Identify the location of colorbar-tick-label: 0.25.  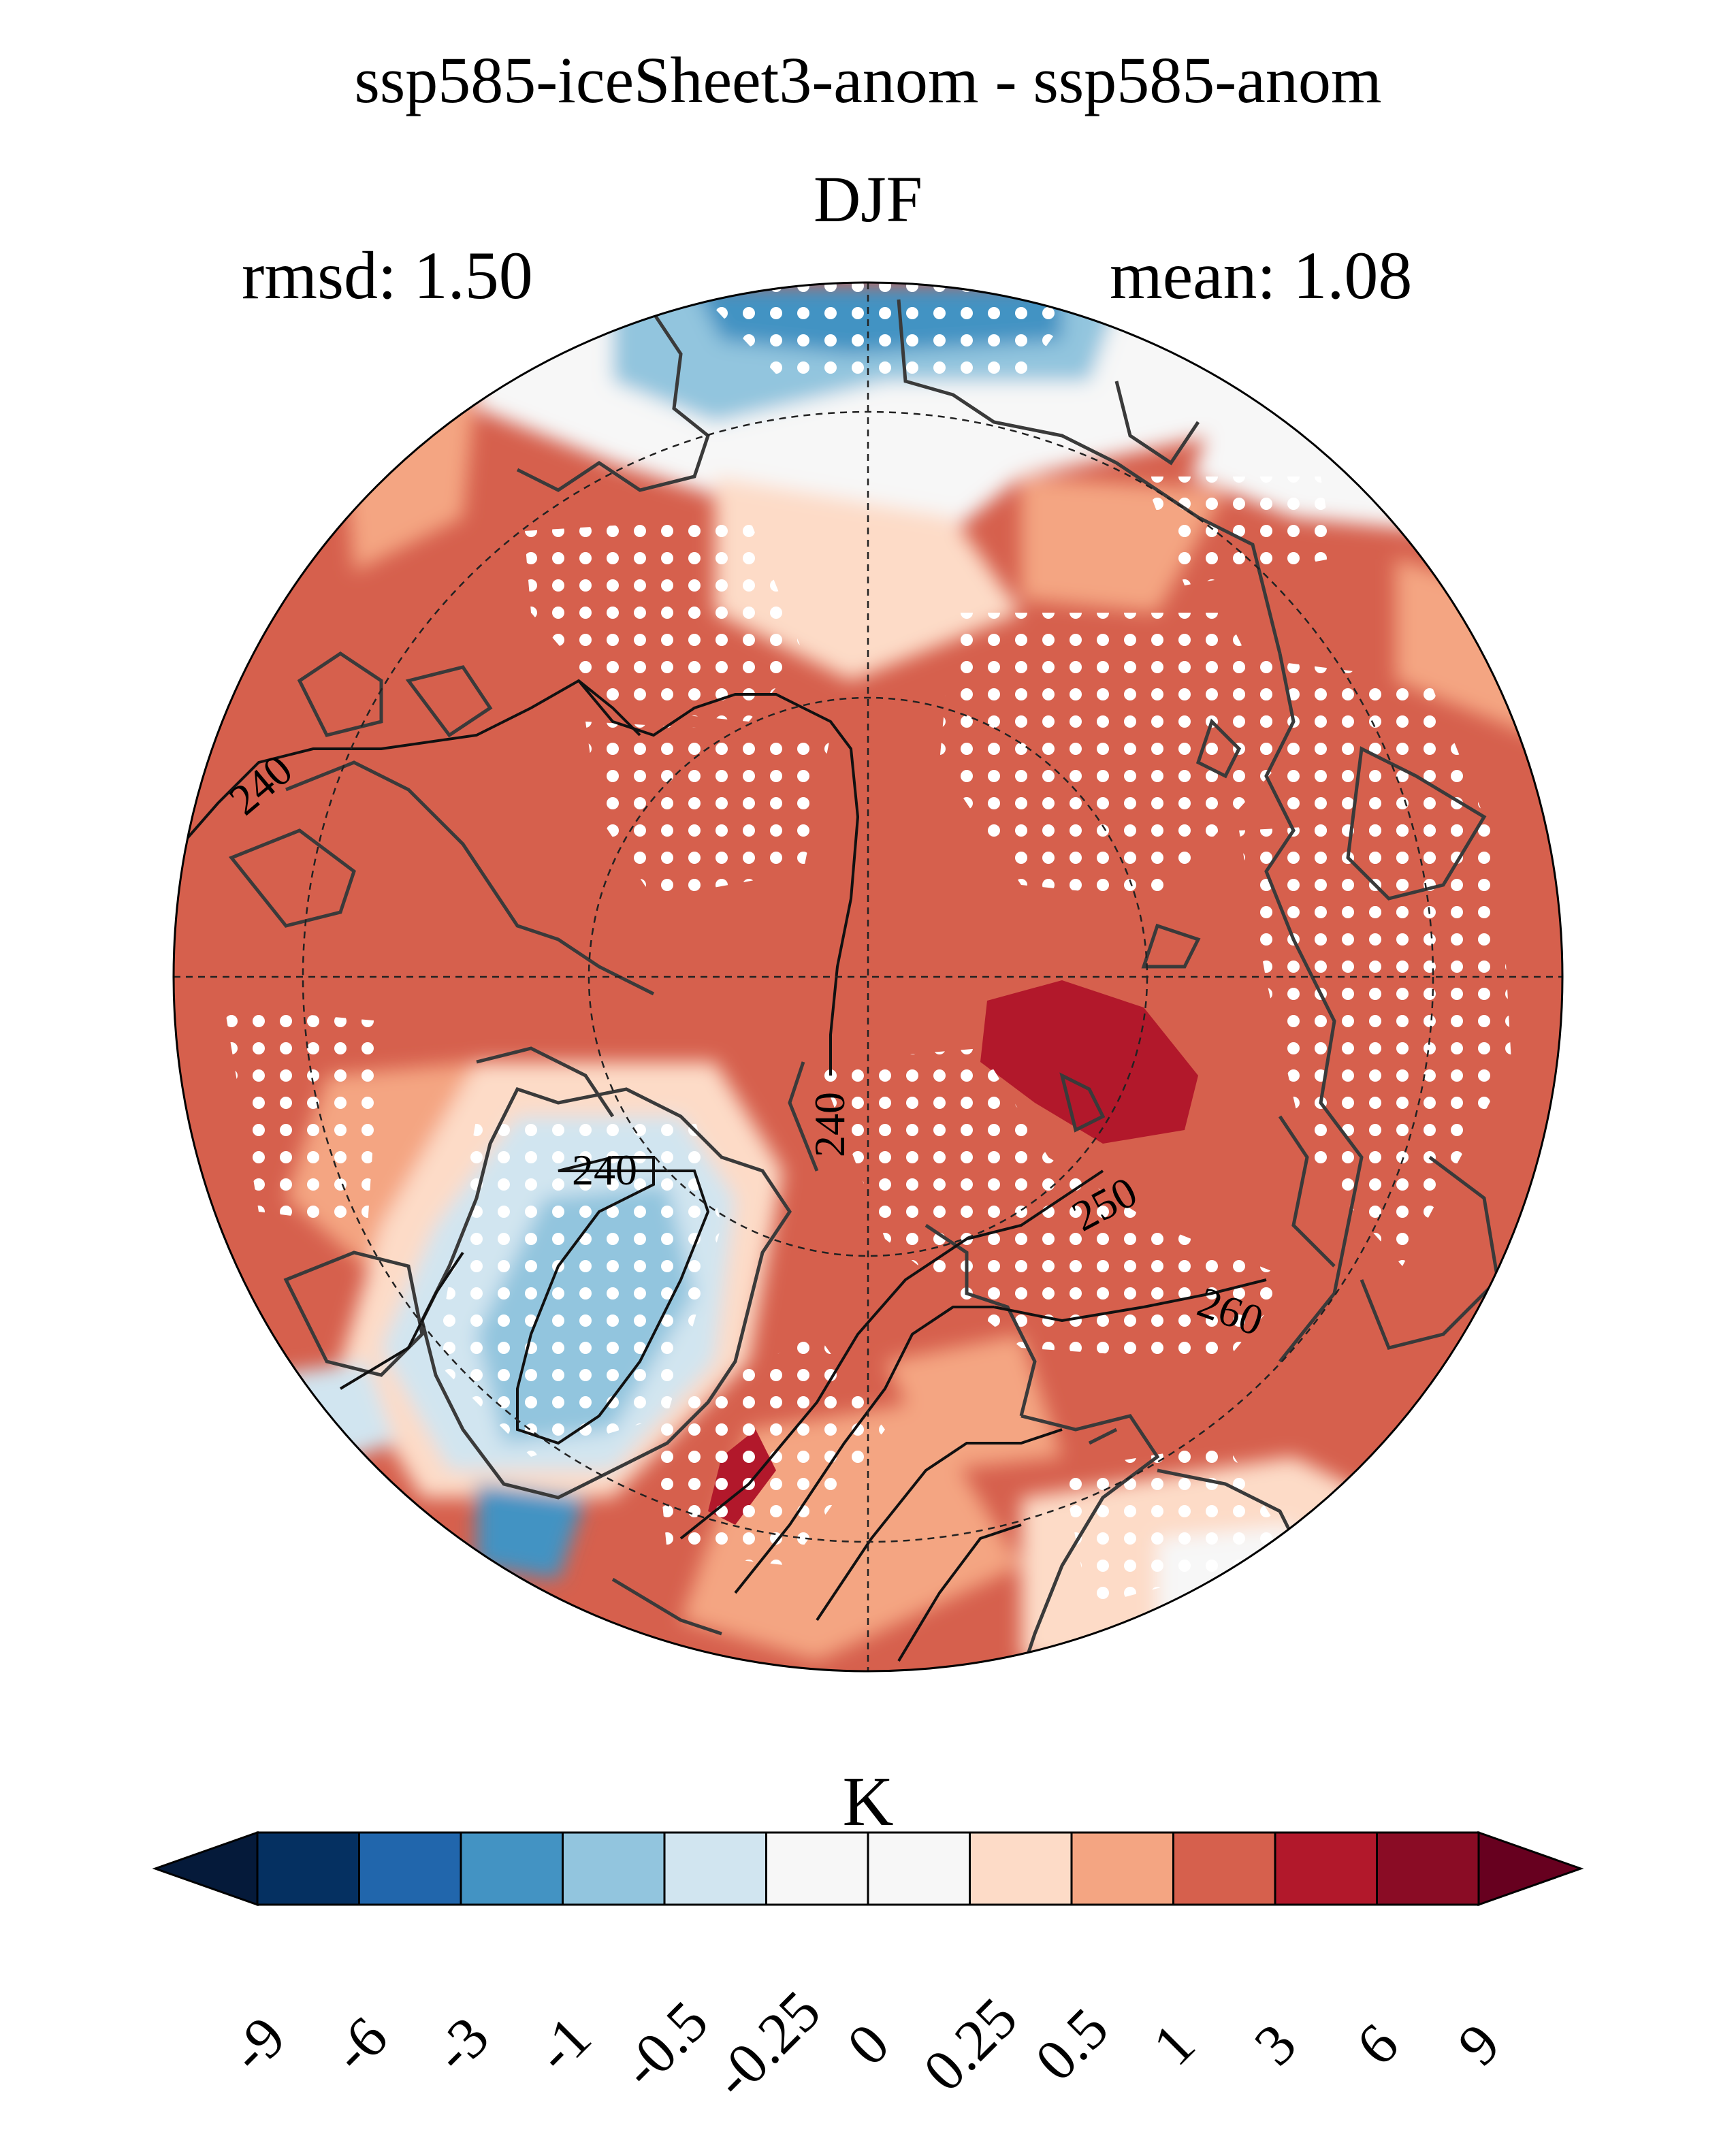
(969, 2044).